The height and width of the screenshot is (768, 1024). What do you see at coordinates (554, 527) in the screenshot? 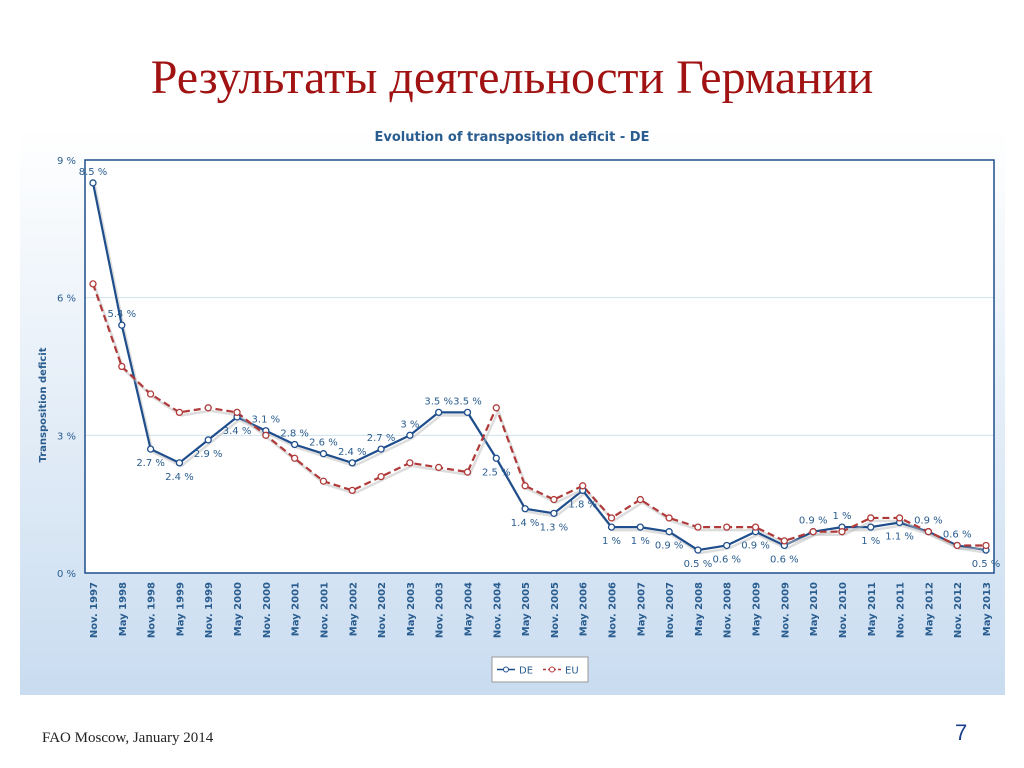
I see `data-label: 1.3 %` at bounding box center [554, 527].